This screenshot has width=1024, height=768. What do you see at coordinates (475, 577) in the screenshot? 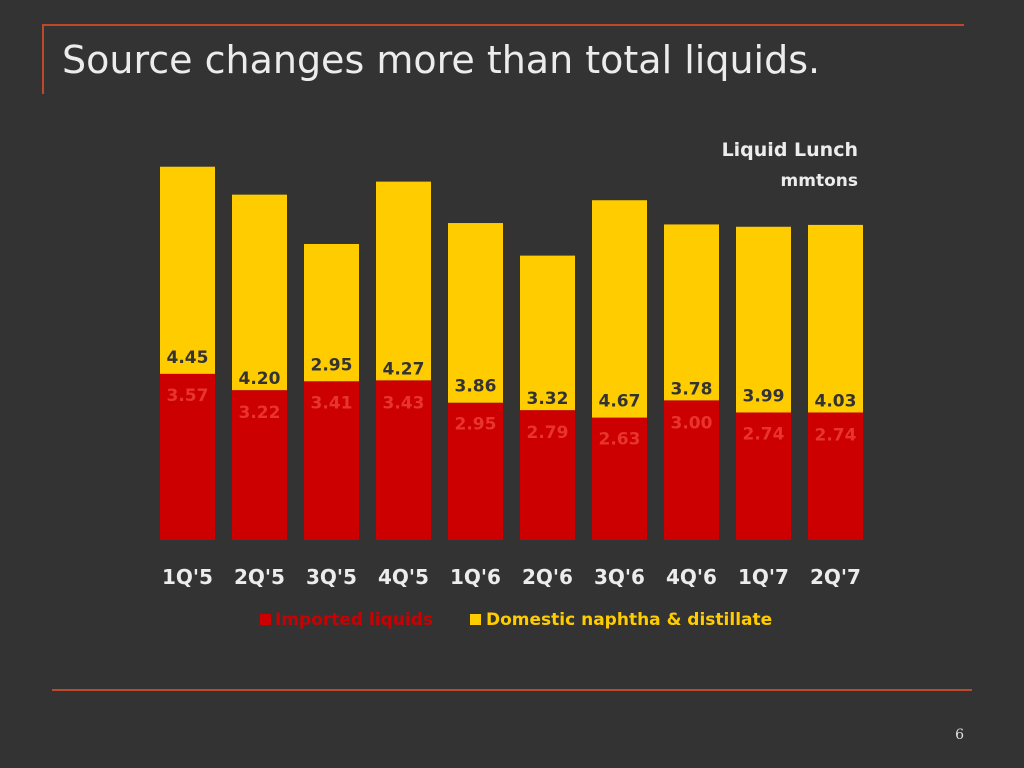
I see `category-label-4: 1Q'6` at bounding box center [475, 577].